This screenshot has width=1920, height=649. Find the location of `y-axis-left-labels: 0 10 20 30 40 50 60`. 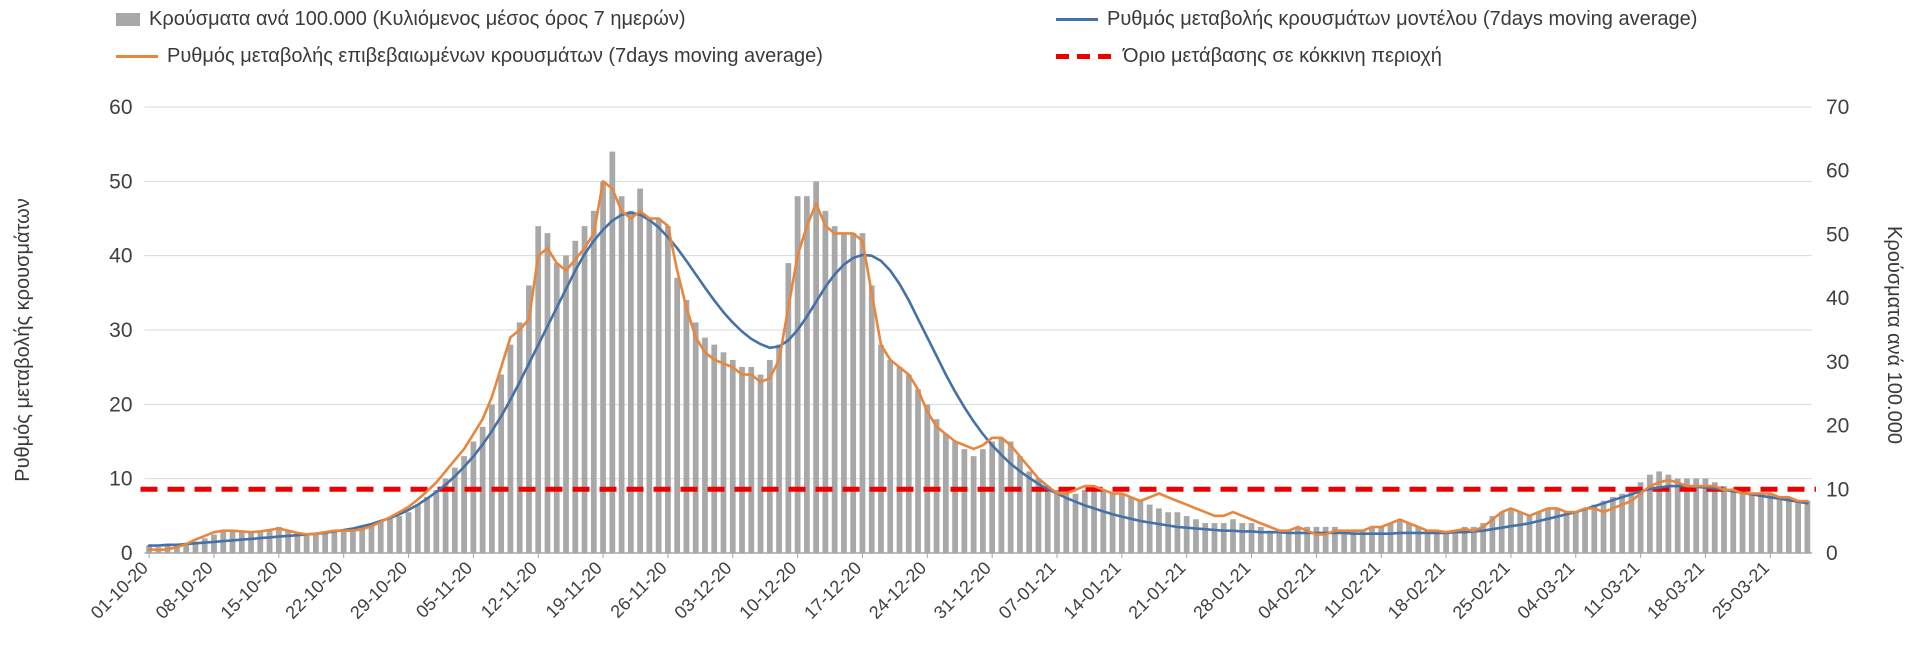

y-axis-left-labels: 0 10 20 30 40 50 60 is located at coordinates (120, 330).